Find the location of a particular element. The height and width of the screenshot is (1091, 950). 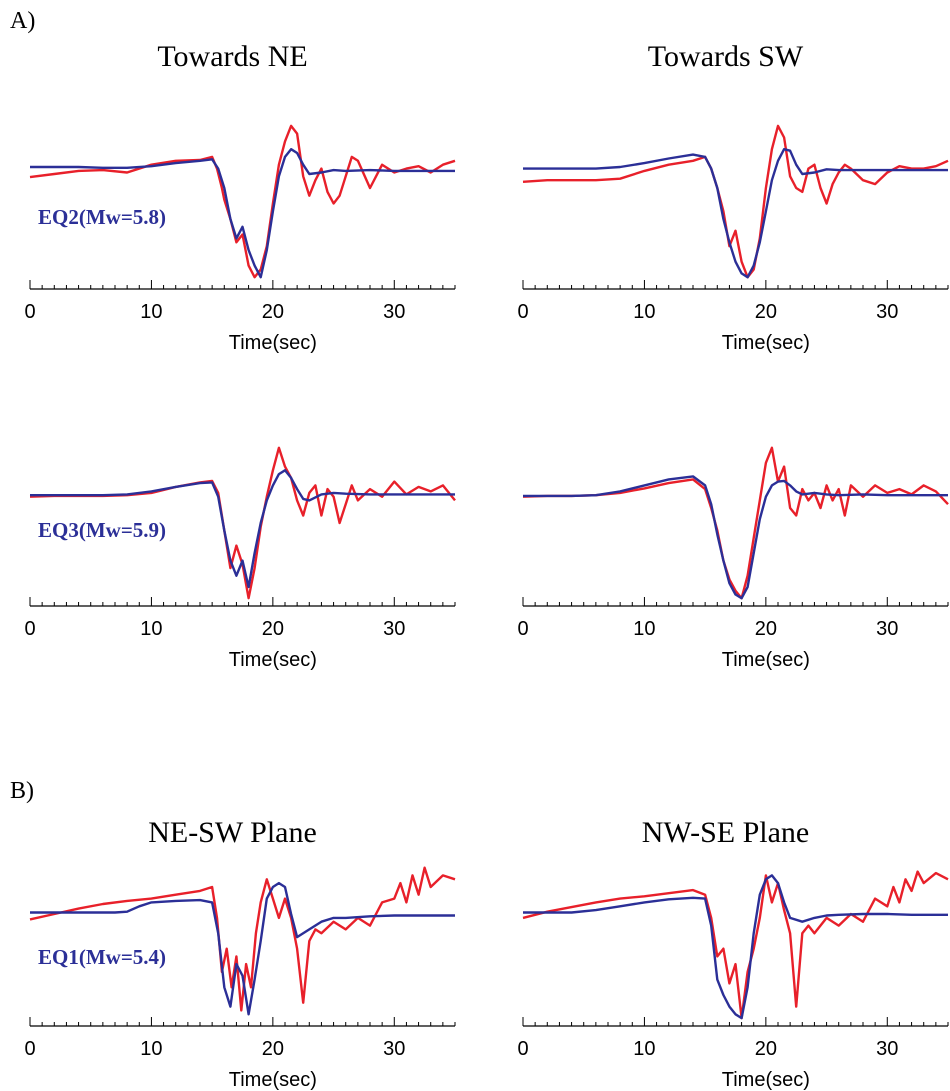

chart-panel: 0 10 20 30 Time(sec) is located at coordinates (733, 558).